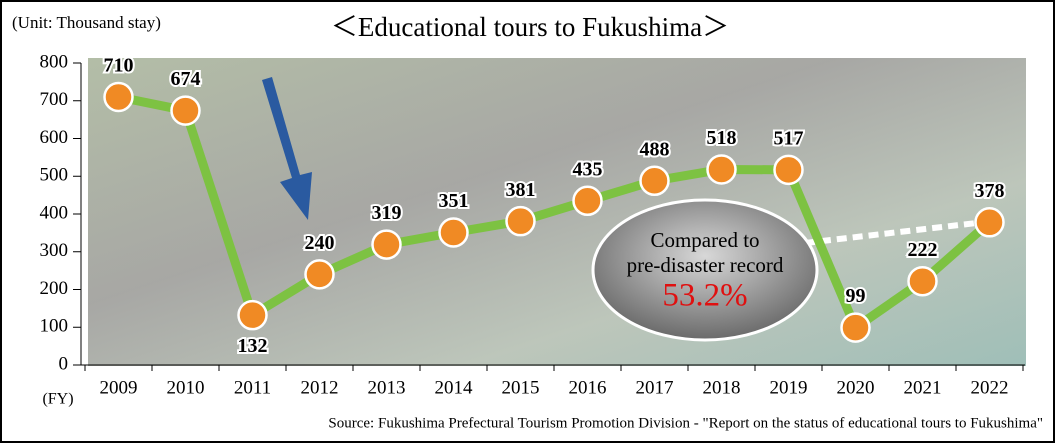  I want to click on data-label: 488, so click(655, 149).